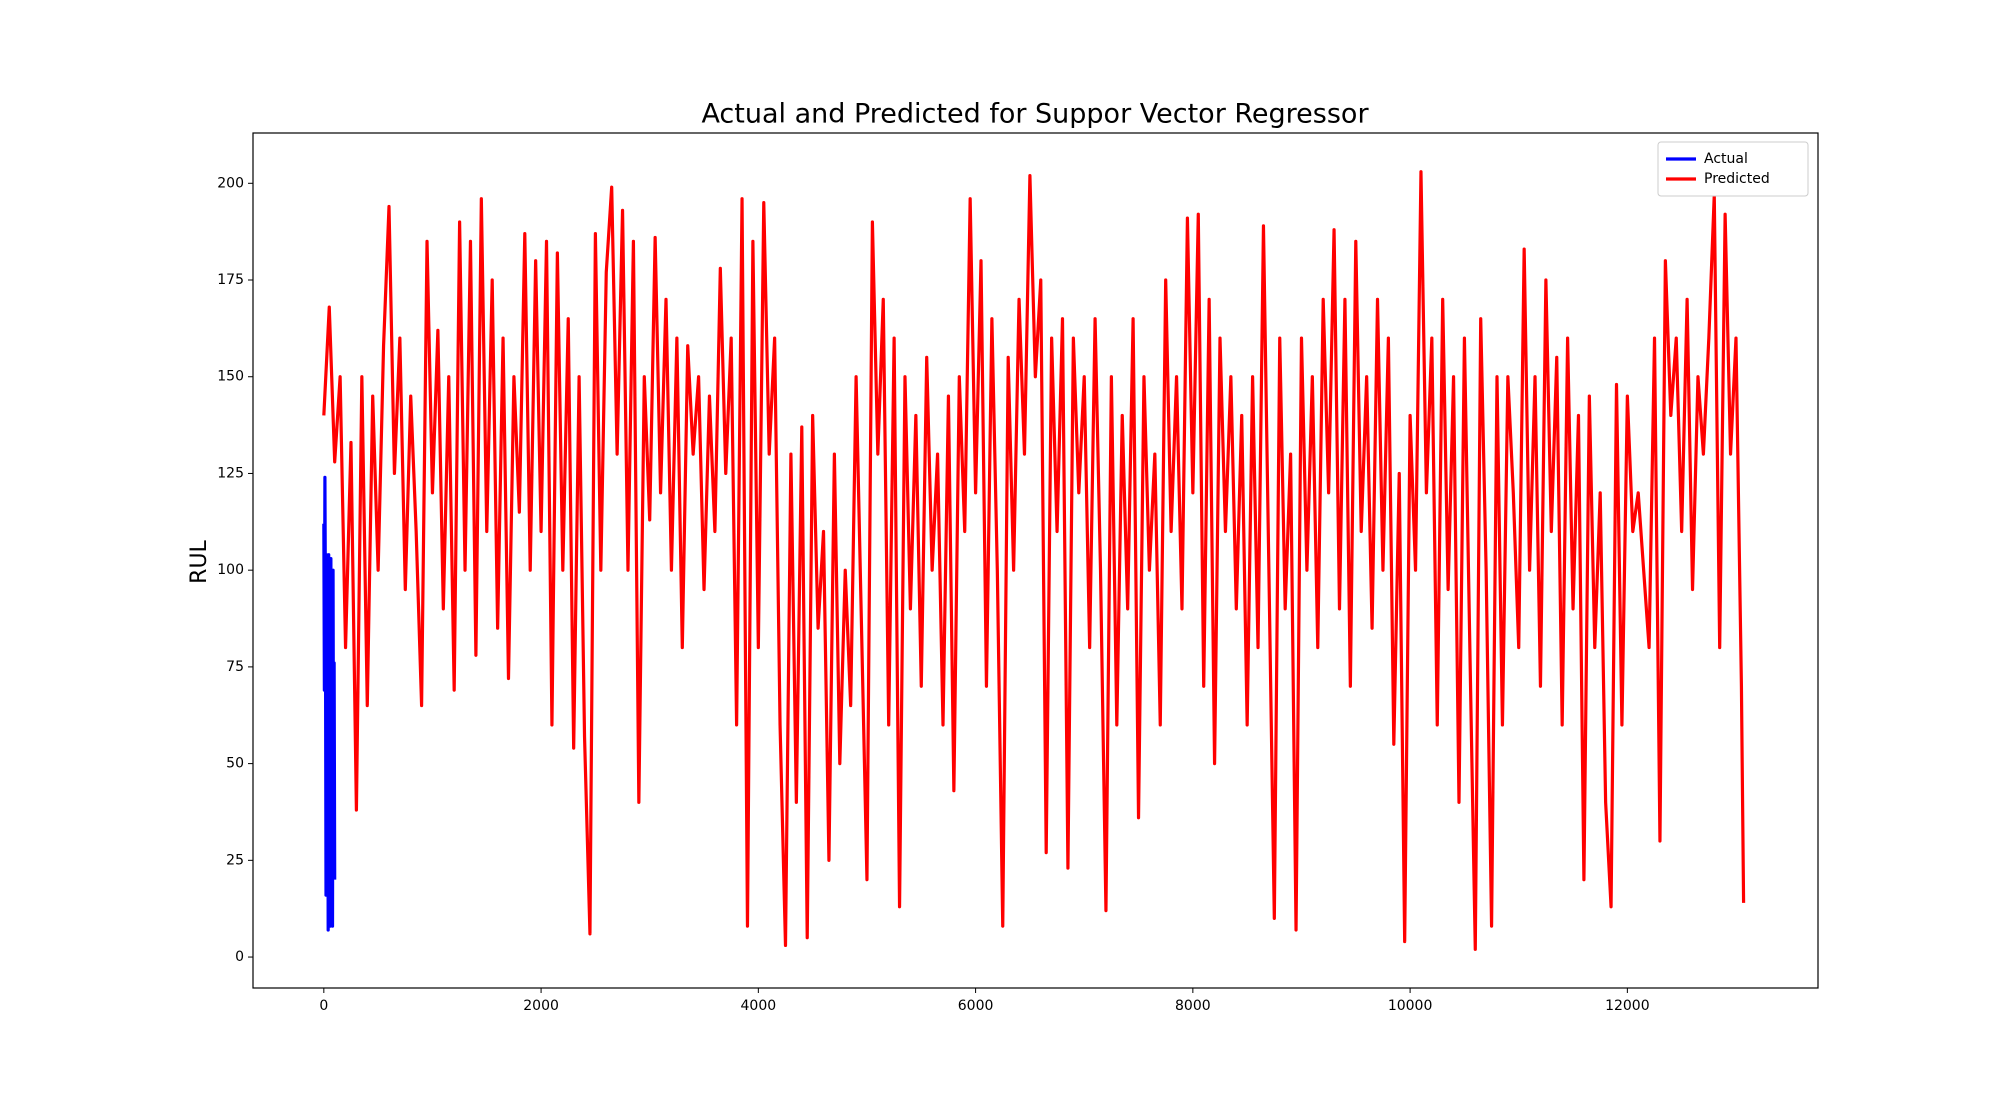 The image size is (2000, 1100). What do you see at coordinates (235, 860) in the screenshot?
I see `y-tick-label: 25` at bounding box center [235, 860].